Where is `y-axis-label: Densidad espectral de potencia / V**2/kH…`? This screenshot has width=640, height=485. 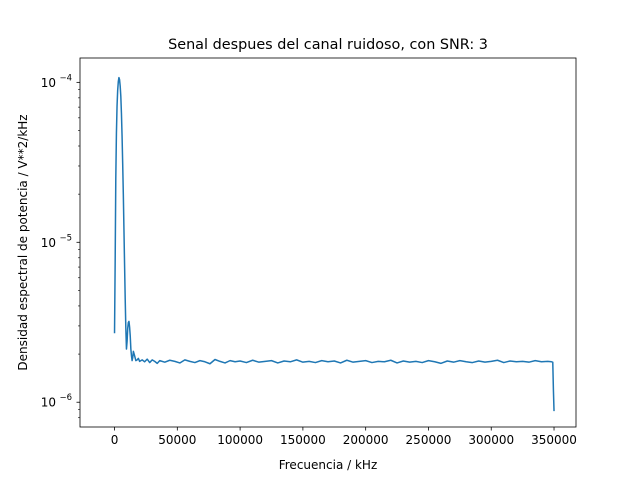 y-axis-label: Densidad espectral de potencia / V**2/kH… is located at coordinates (23, 242).